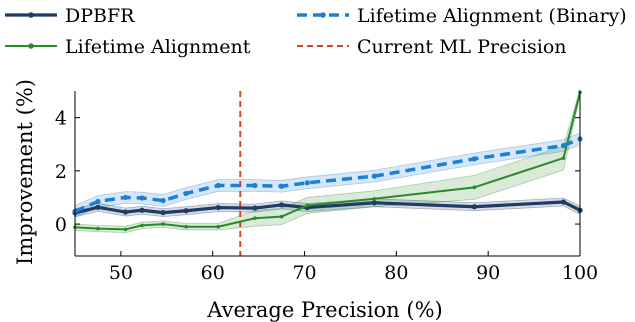  Describe the element at coordinates (462, 47) in the screenshot. I see `legend-label-1: Current ML Precision` at that location.